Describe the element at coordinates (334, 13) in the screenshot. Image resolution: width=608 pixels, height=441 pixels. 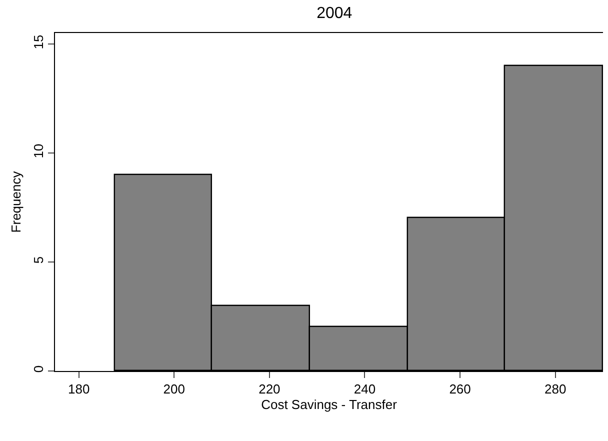
I see `chart-title: 2004` at that location.